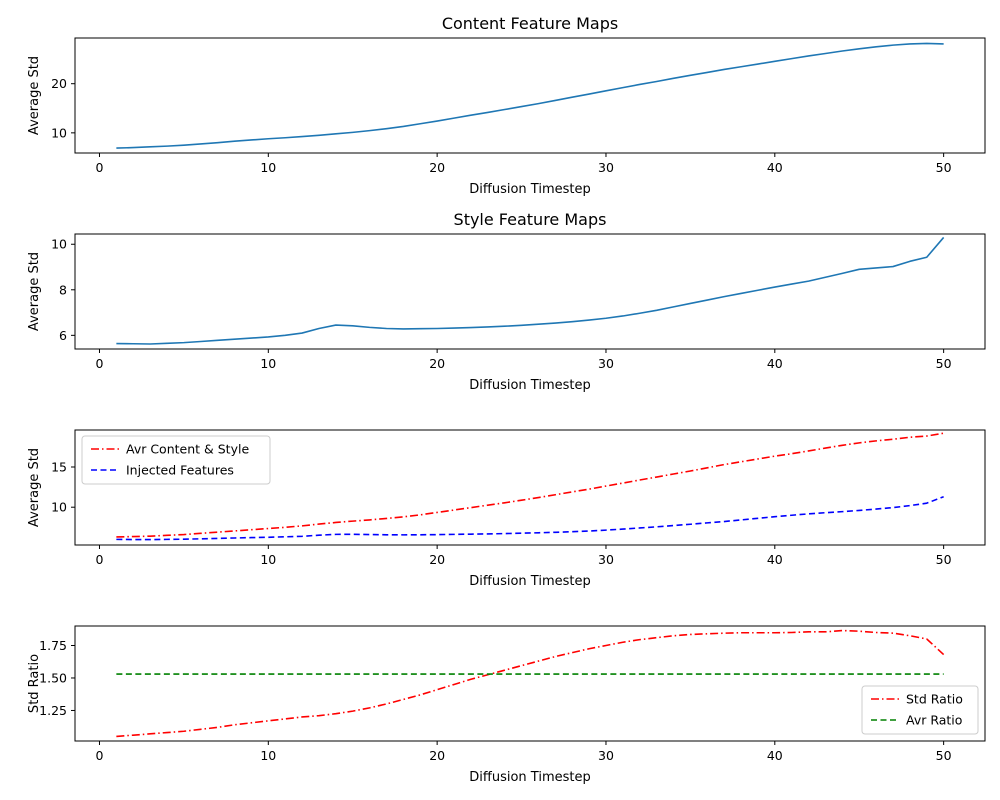 Image resolution: width=1000 pixels, height=800 pixels. I want to click on legend-entry: Avr Ratio, so click(934, 720).